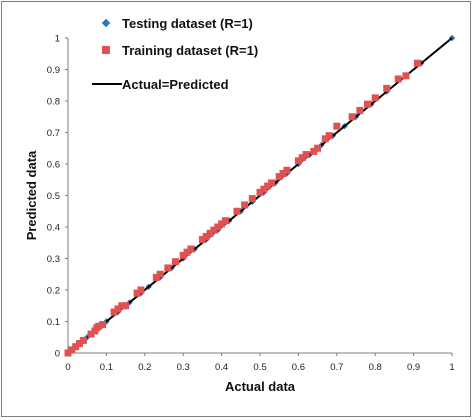 This screenshot has width=474, height=420. Describe the element at coordinates (57, 39) in the screenshot. I see `y-tick-label: 1` at that location.